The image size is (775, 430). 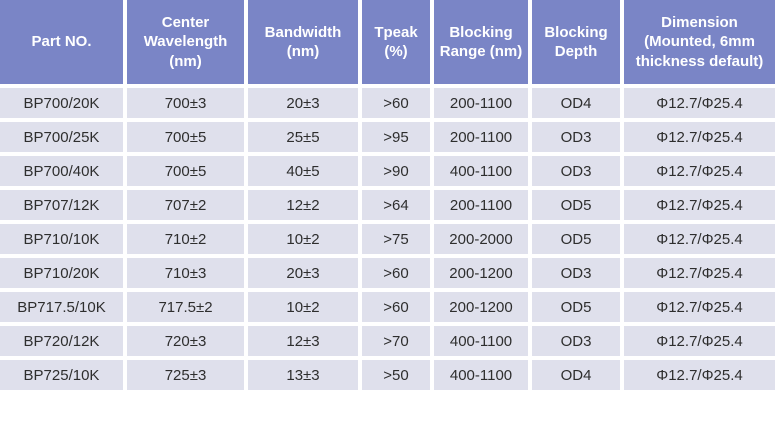 I want to click on cell-part-no: BP707/12K, so click(x=63, y=207).